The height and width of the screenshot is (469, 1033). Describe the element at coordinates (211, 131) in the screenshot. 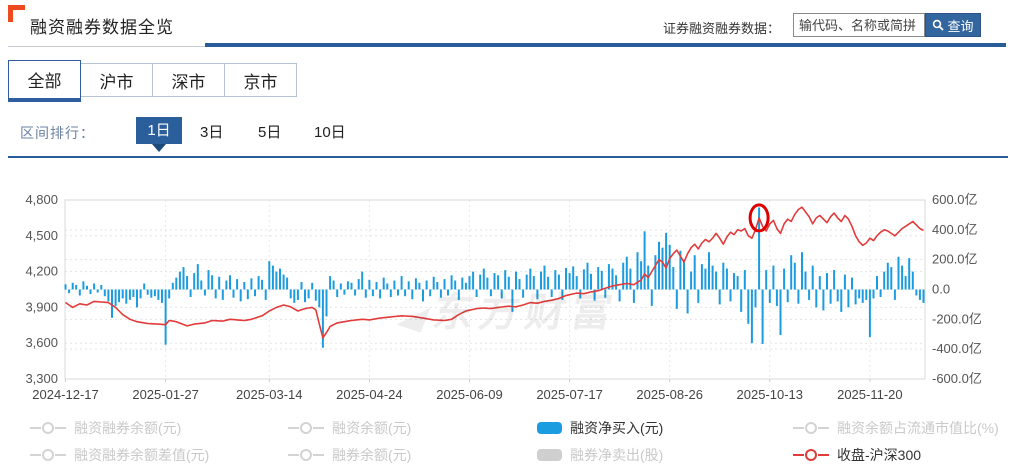

I see `range-3d-button: 3日` at that location.